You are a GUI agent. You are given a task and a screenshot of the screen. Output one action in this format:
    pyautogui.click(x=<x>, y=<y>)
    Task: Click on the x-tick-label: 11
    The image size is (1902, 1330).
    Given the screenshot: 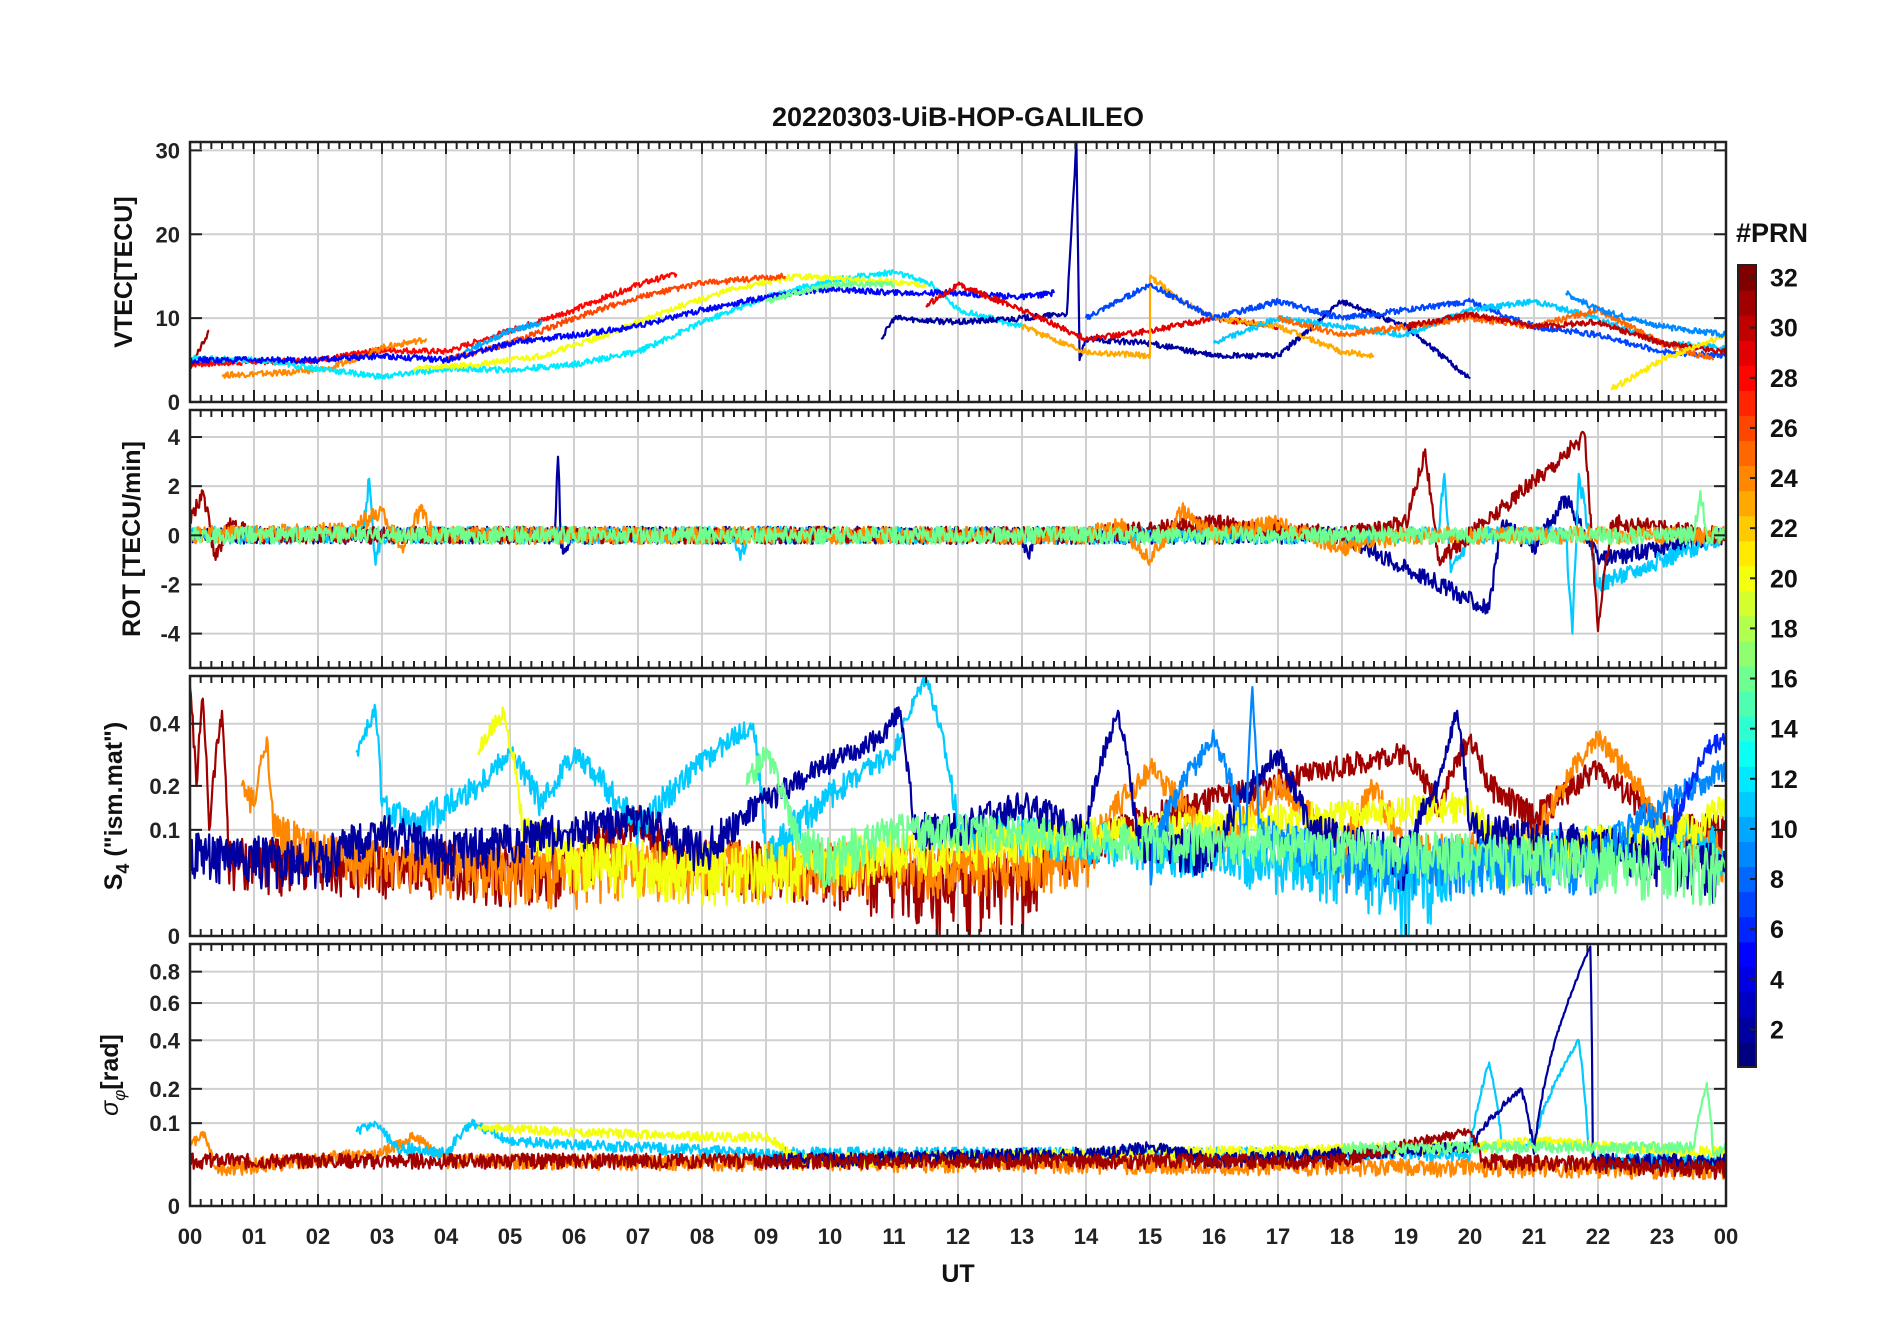 What is the action you would take?
    pyautogui.click(x=893, y=1236)
    